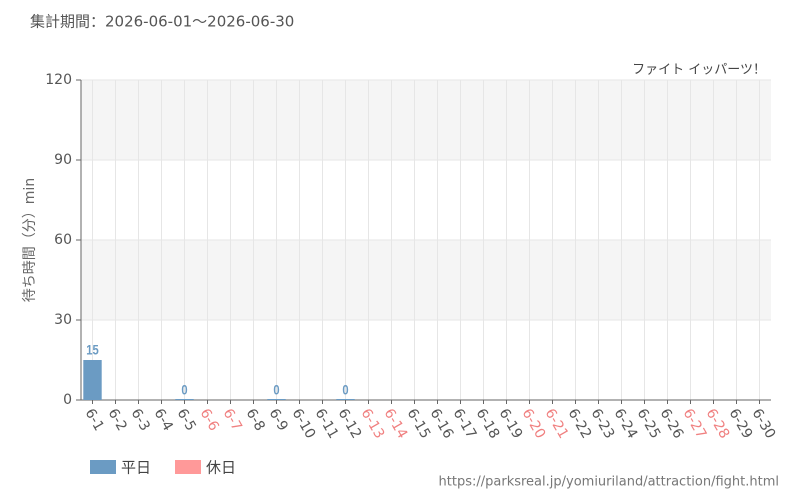  I want to click on x-tick-label: 6-12, so click(350, 424).